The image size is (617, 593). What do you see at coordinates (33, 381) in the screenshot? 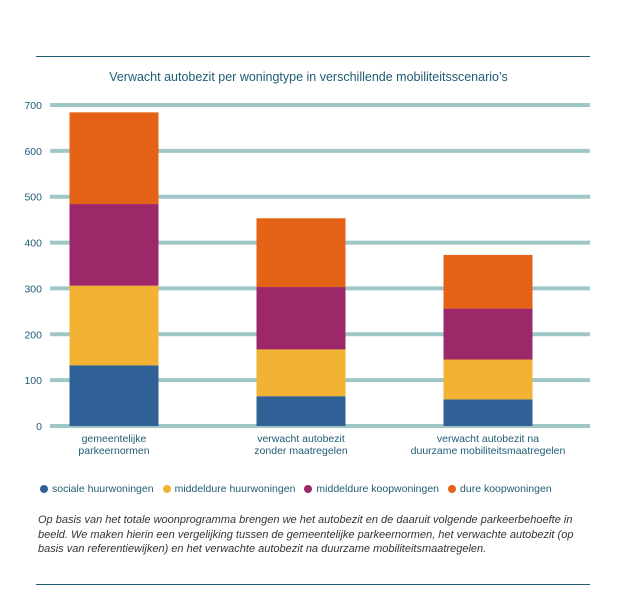
I see `y-tick-label: 100` at bounding box center [33, 381].